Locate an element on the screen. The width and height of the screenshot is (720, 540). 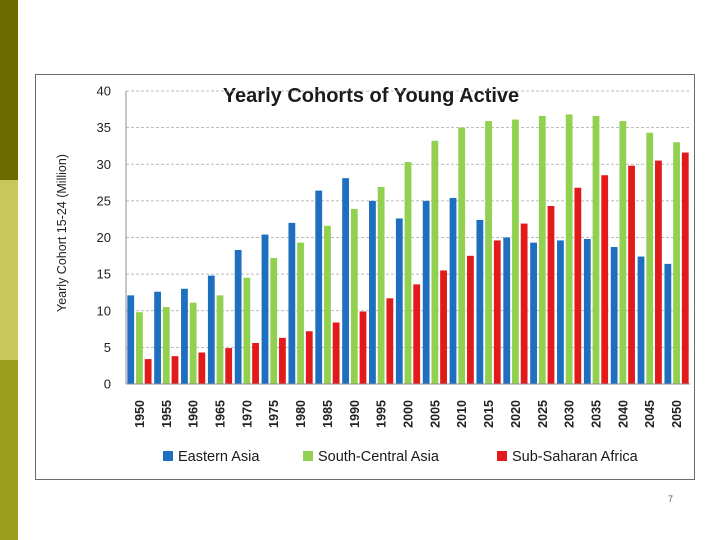
bar-south-central-asia-1985 is located at coordinates (327, 304).